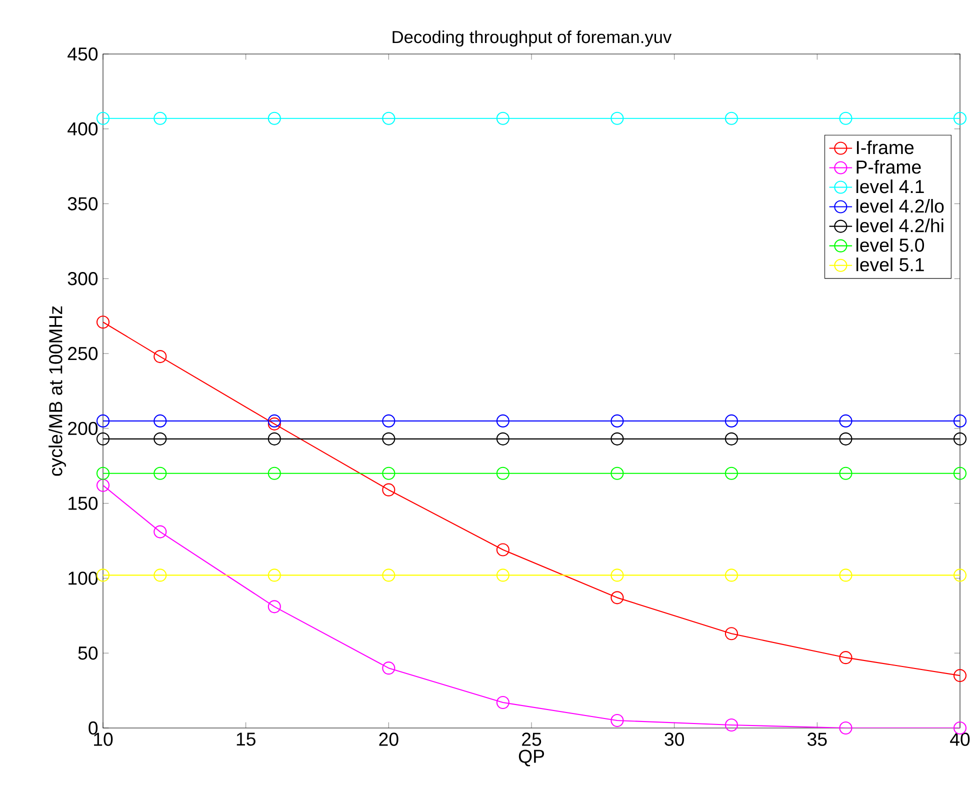 This screenshot has width=975, height=796. I want to click on y-tick-label: 400, so click(83, 129).